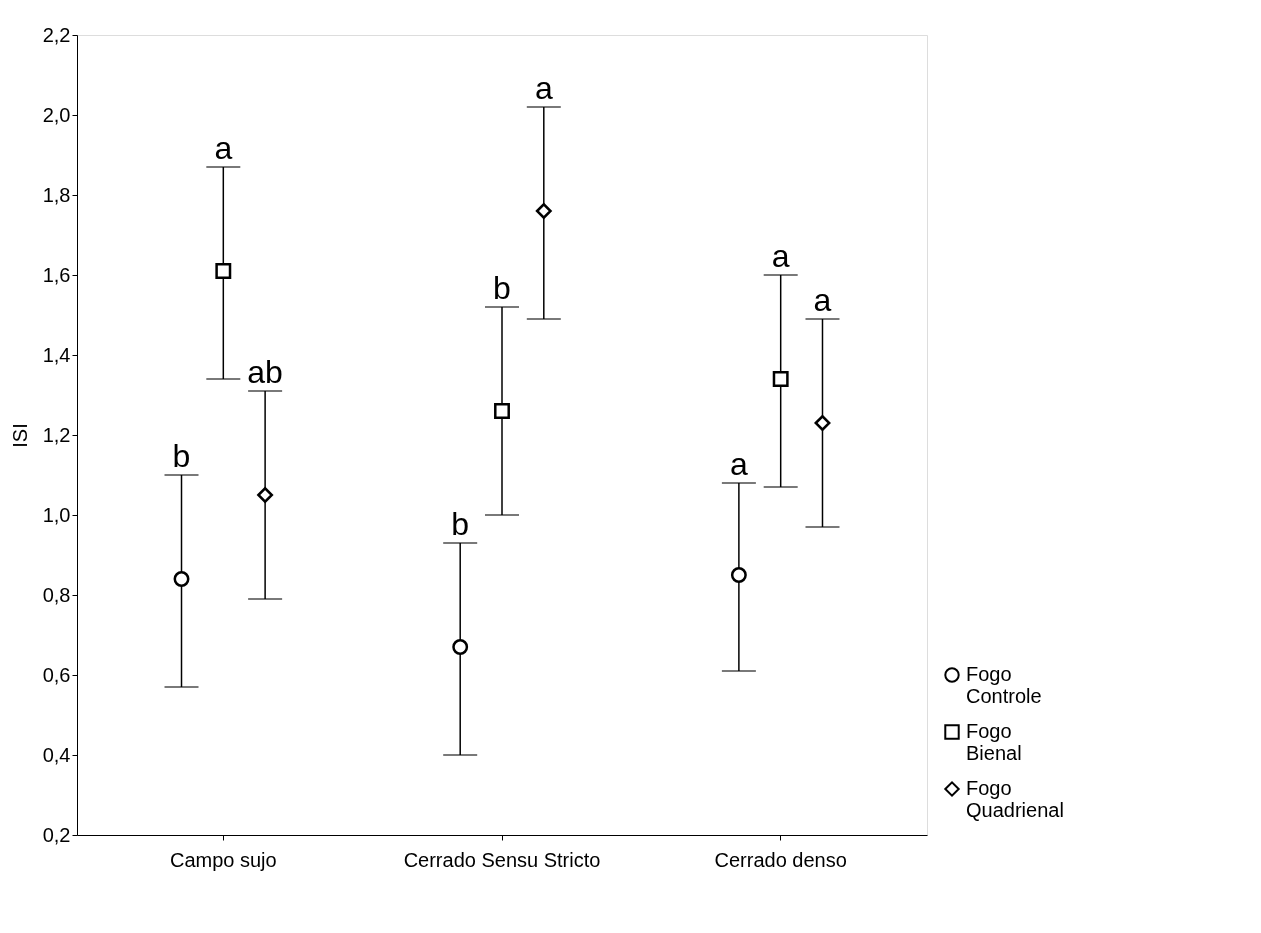 The image size is (1261, 933). What do you see at coordinates (56, 354) in the screenshot?
I see `y-tick-label: 1,4` at bounding box center [56, 354].